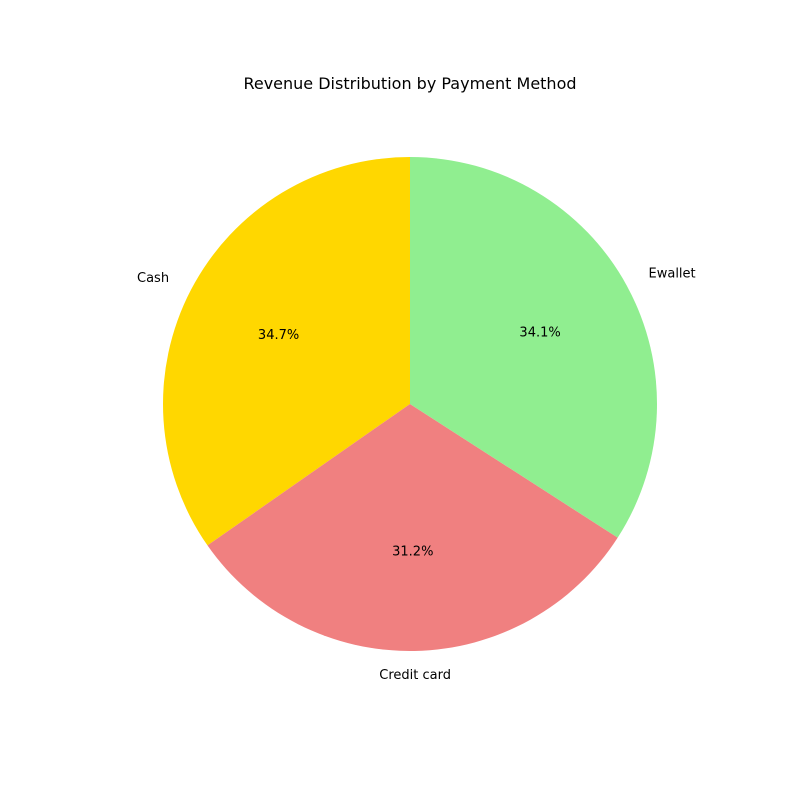  I want to click on percent-label-cash: 34.7%, so click(278, 335).